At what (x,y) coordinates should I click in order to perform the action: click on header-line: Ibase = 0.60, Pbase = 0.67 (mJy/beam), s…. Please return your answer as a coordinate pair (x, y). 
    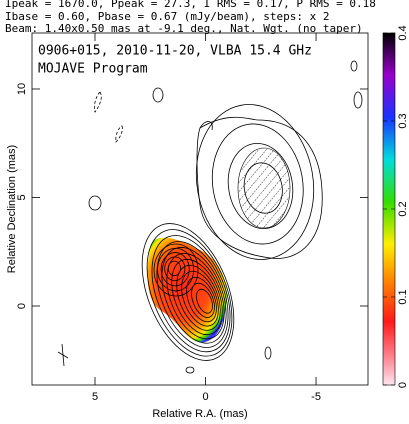
    Looking at the image, I should click on (167, 16).